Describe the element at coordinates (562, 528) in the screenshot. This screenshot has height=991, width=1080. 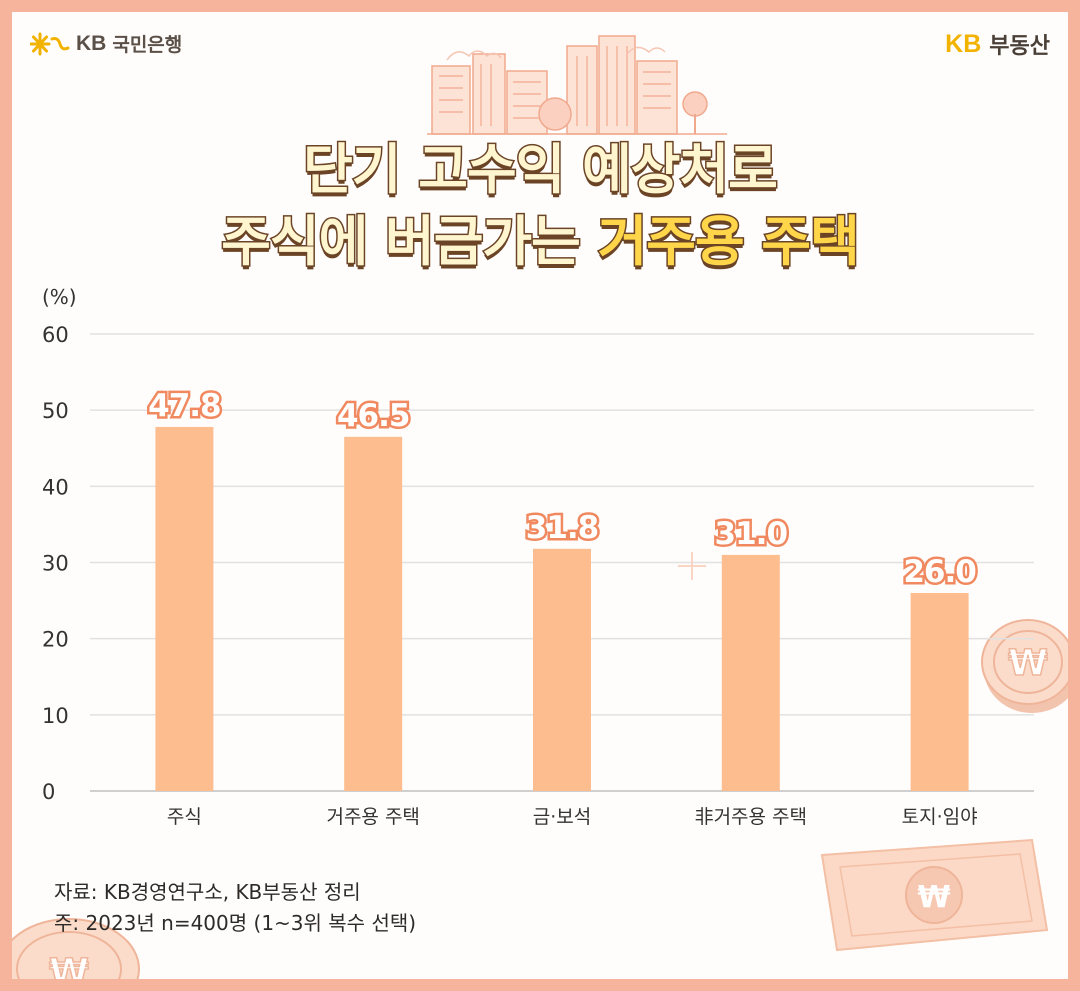
I see `data-label: 31.8` at that location.